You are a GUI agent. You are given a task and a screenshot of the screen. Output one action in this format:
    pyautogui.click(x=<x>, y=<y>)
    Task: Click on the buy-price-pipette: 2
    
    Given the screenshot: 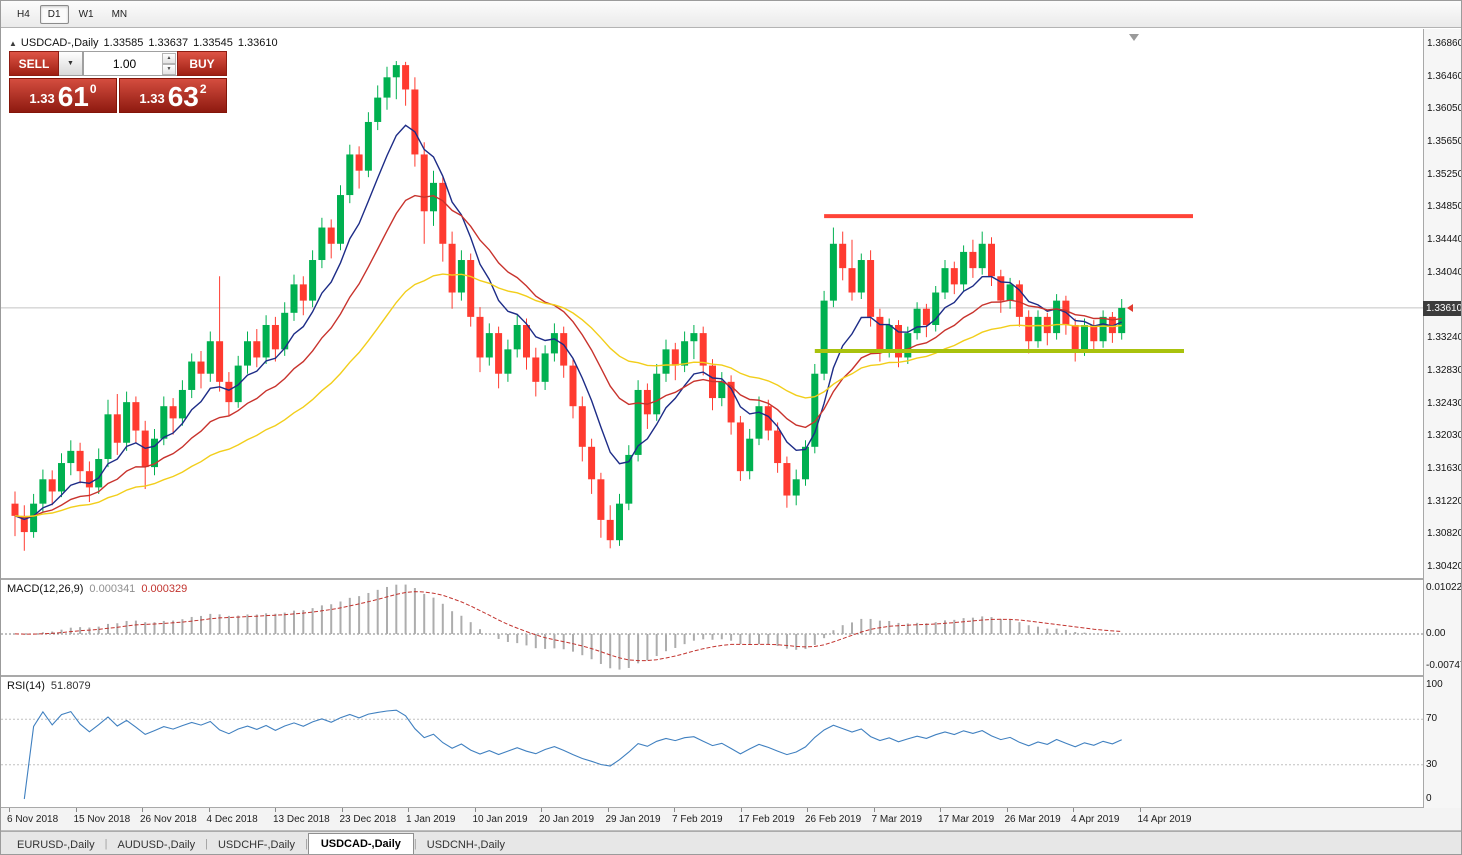 What is the action you would take?
    pyautogui.click(x=203, y=89)
    